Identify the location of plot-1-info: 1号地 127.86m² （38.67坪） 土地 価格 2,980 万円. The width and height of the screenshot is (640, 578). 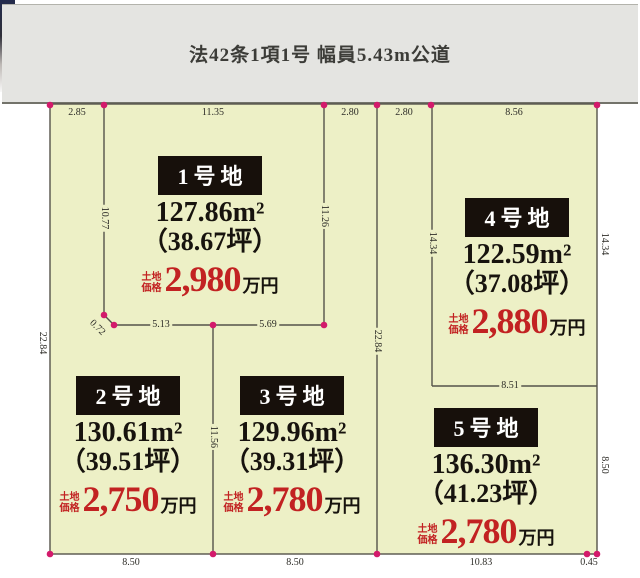
(210, 227).